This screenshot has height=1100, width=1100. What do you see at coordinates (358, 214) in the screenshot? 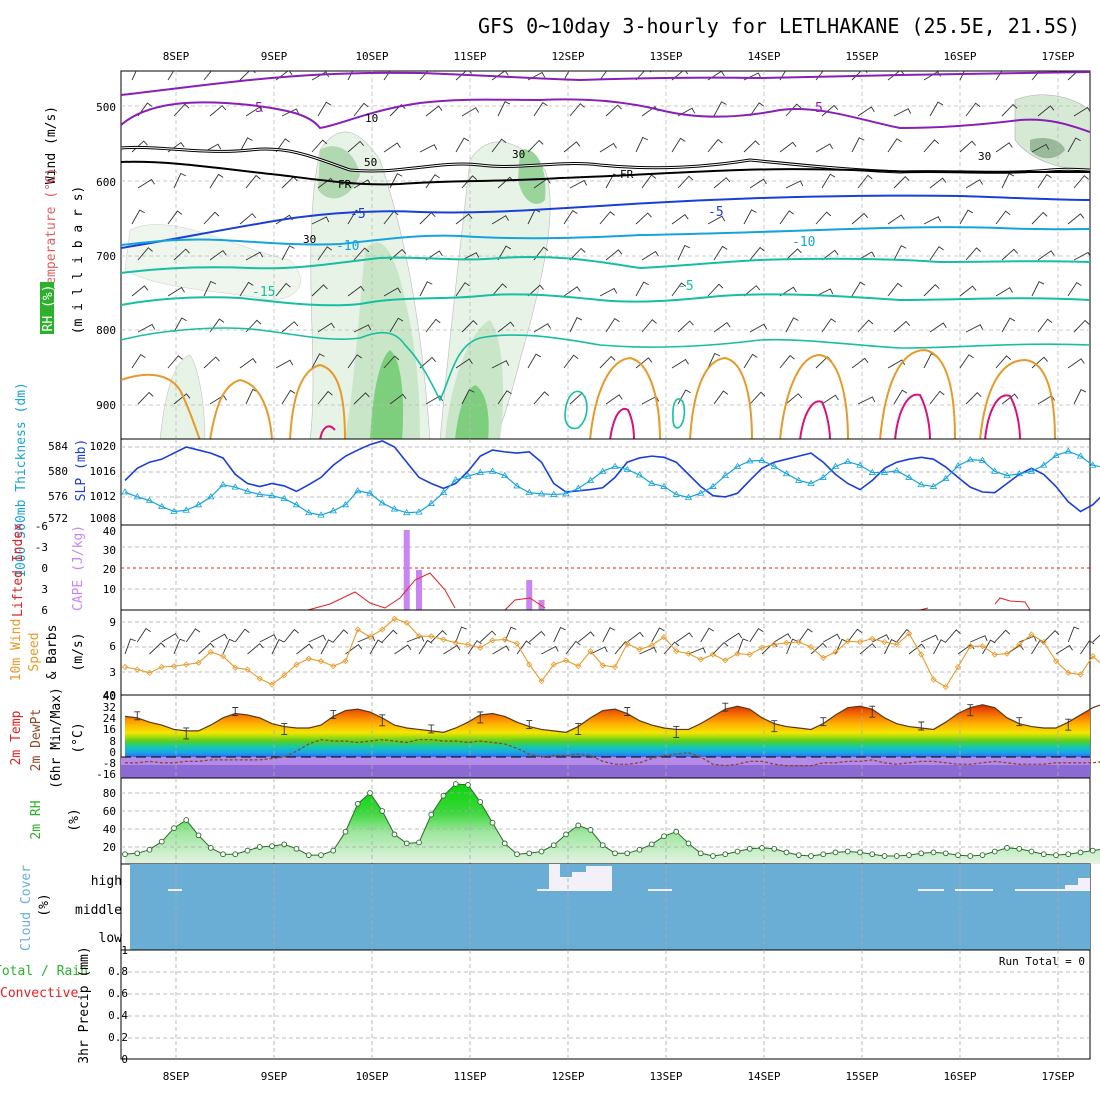
I see `contour-label: -5` at bounding box center [358, 214].